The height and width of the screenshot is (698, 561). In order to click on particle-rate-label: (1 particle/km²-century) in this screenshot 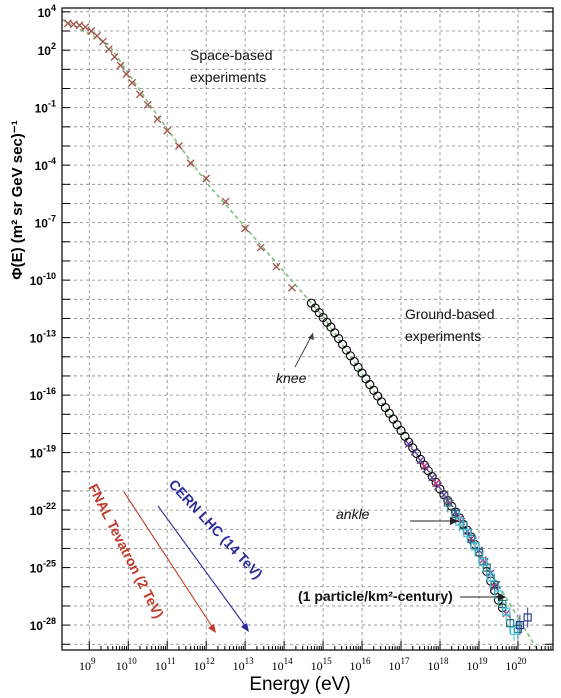, I will do `click(375, 596)`.